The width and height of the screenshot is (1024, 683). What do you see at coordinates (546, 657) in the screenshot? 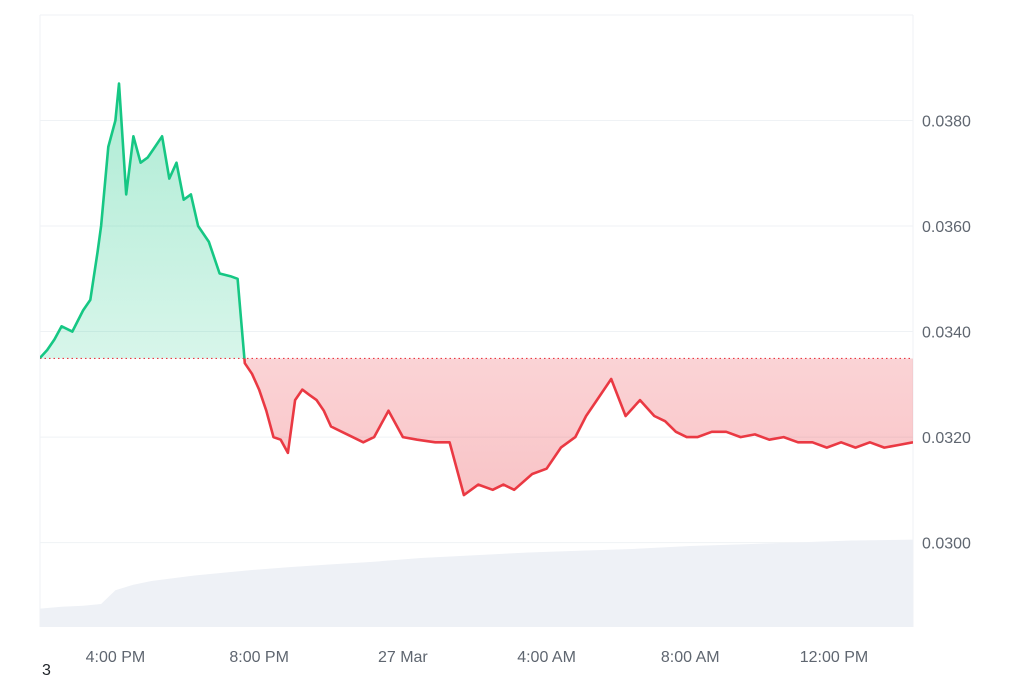
I see `x-tick-label: 4:00 AM` at bounding box center [546, 657].